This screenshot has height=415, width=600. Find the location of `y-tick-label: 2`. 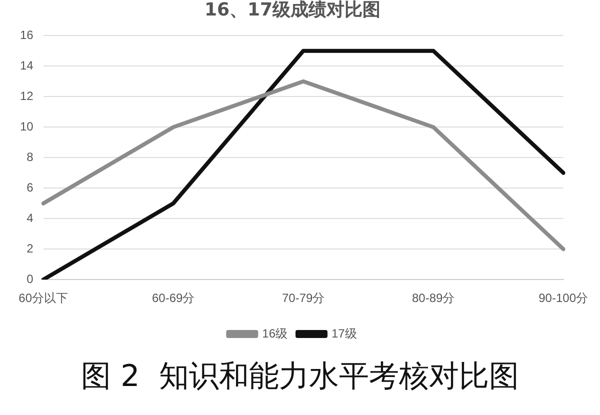

y-tick-label: 2 is located at coordinates (30, 248).